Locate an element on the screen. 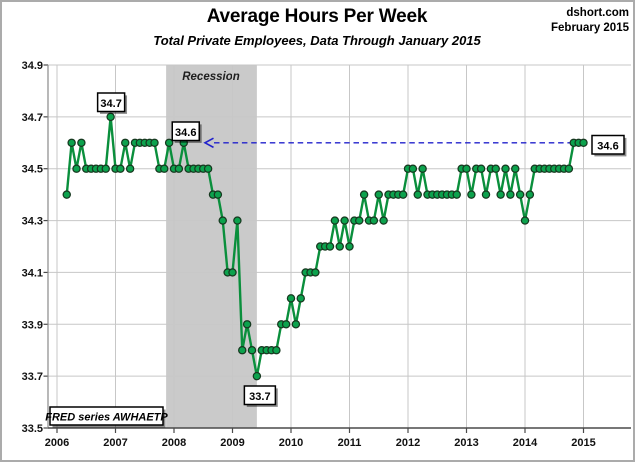 Image resolution: width=635 pixels, height=462 pixels. credit-date: February 2015 is located at coordinates (590, 28).